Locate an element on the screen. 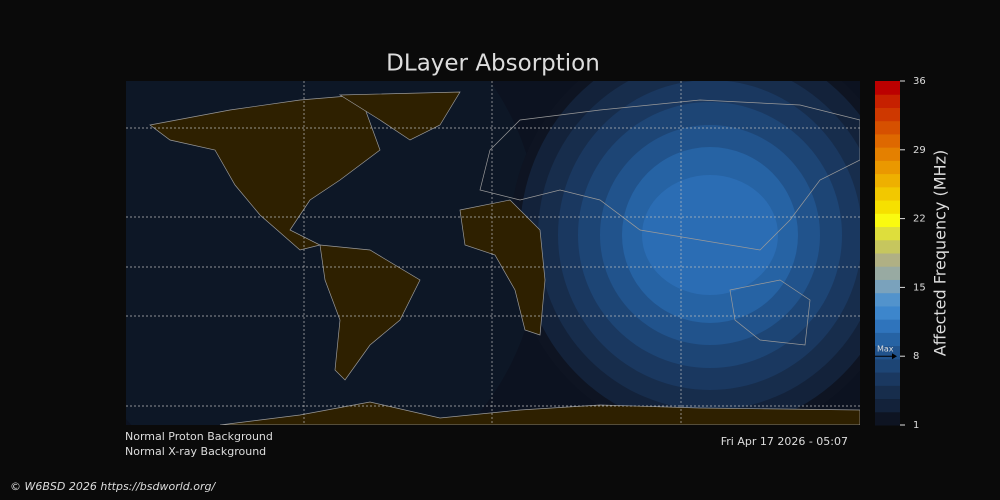  colorbar-tick-label: 8 is located at coordinates (916, 356).